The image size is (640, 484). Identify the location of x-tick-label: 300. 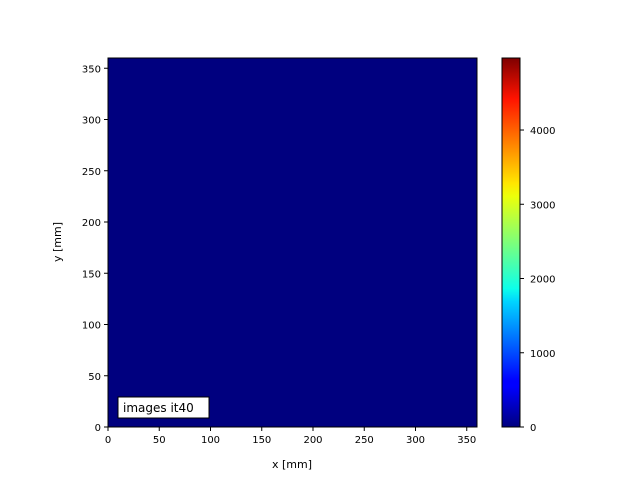
(415, 440).